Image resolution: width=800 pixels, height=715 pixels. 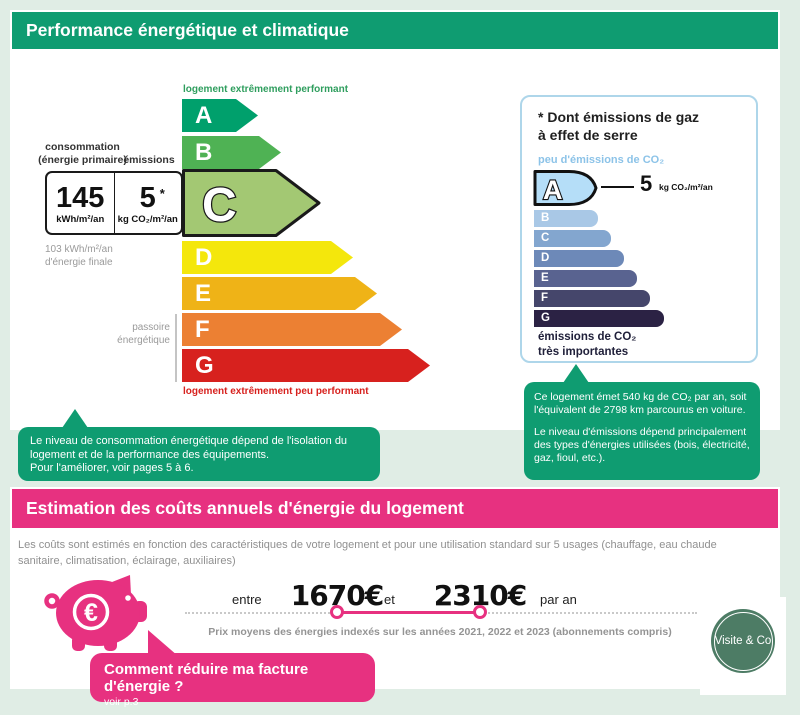 I want to click on scale-bottom-label: logement extrêmement peu performant, so click(x=276, y=391).